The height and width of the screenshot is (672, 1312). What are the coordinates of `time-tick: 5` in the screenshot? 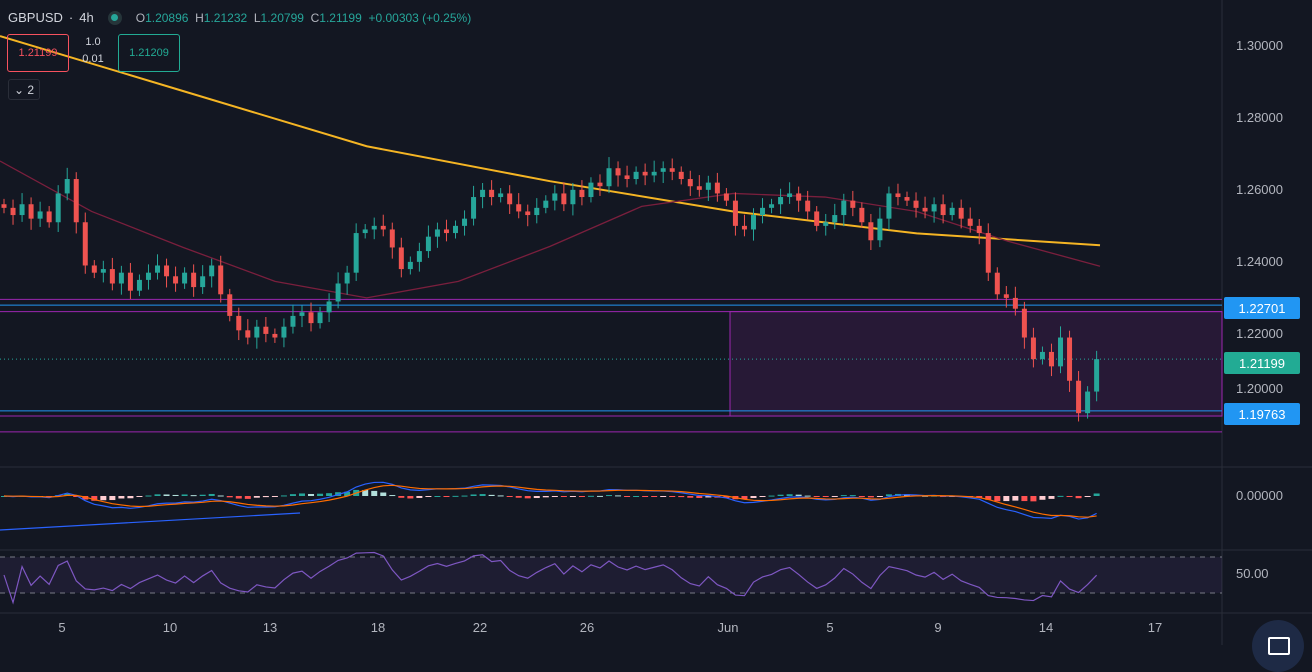 It's located at (830, 627).